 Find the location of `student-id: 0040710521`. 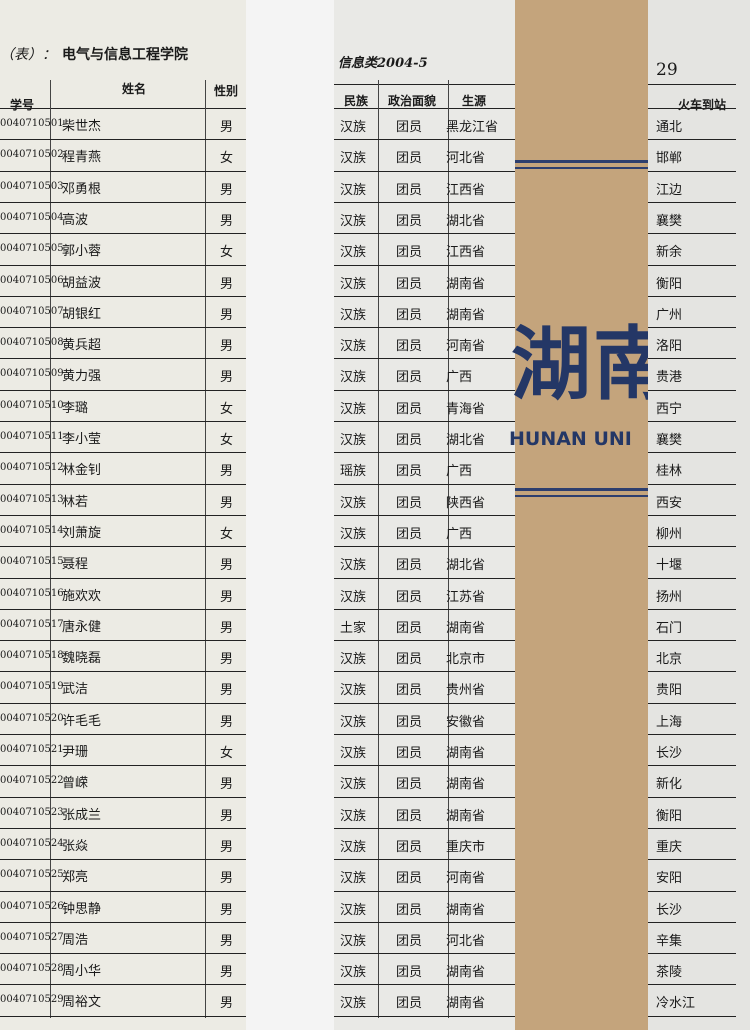

student-id: 0040710521 is located at coordinates (32, 749).